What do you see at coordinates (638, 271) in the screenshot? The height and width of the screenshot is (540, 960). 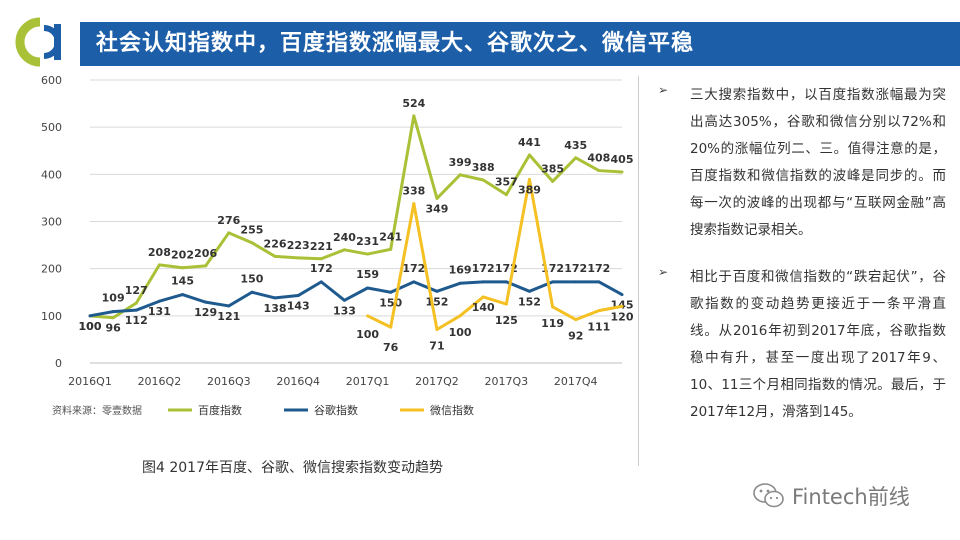 I see `divider` at bounding box center [638, 271].